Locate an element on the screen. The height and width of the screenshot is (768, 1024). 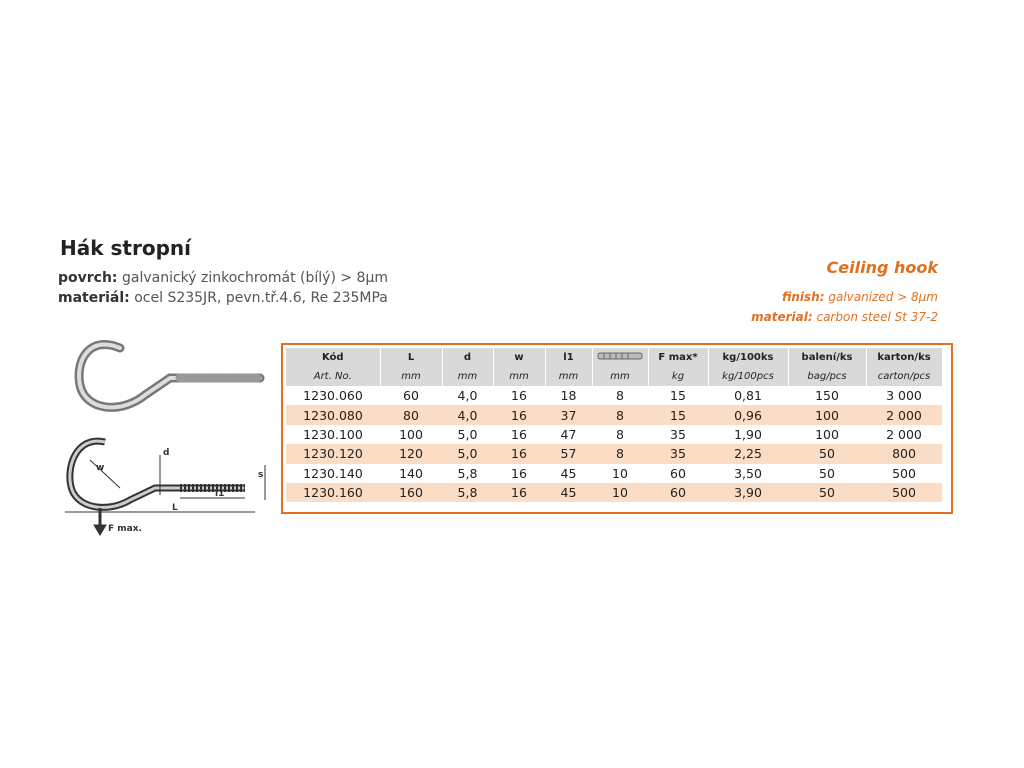
hook-images: d w s l1 L F max. is located at coordinates (165, 437).